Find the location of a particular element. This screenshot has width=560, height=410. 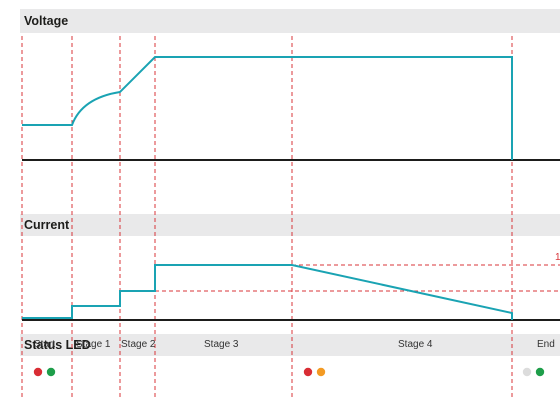

status-led-group-start is located at coordinates (44, 372).